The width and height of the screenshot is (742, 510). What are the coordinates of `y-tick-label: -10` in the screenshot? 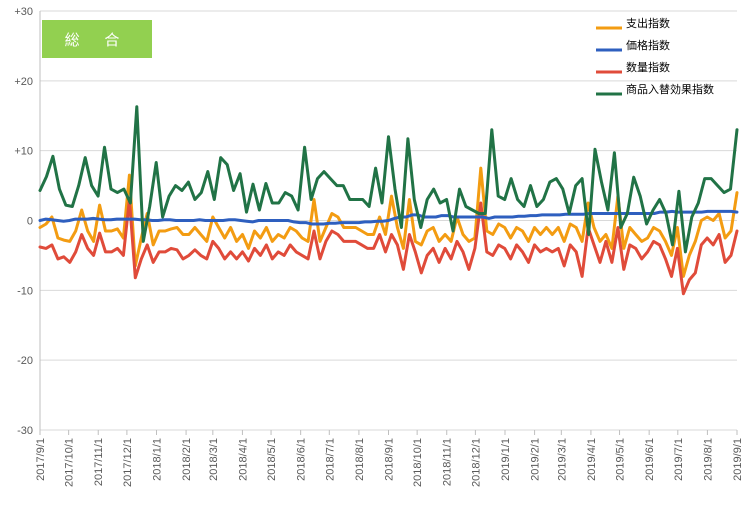 It's located at (25, 291).